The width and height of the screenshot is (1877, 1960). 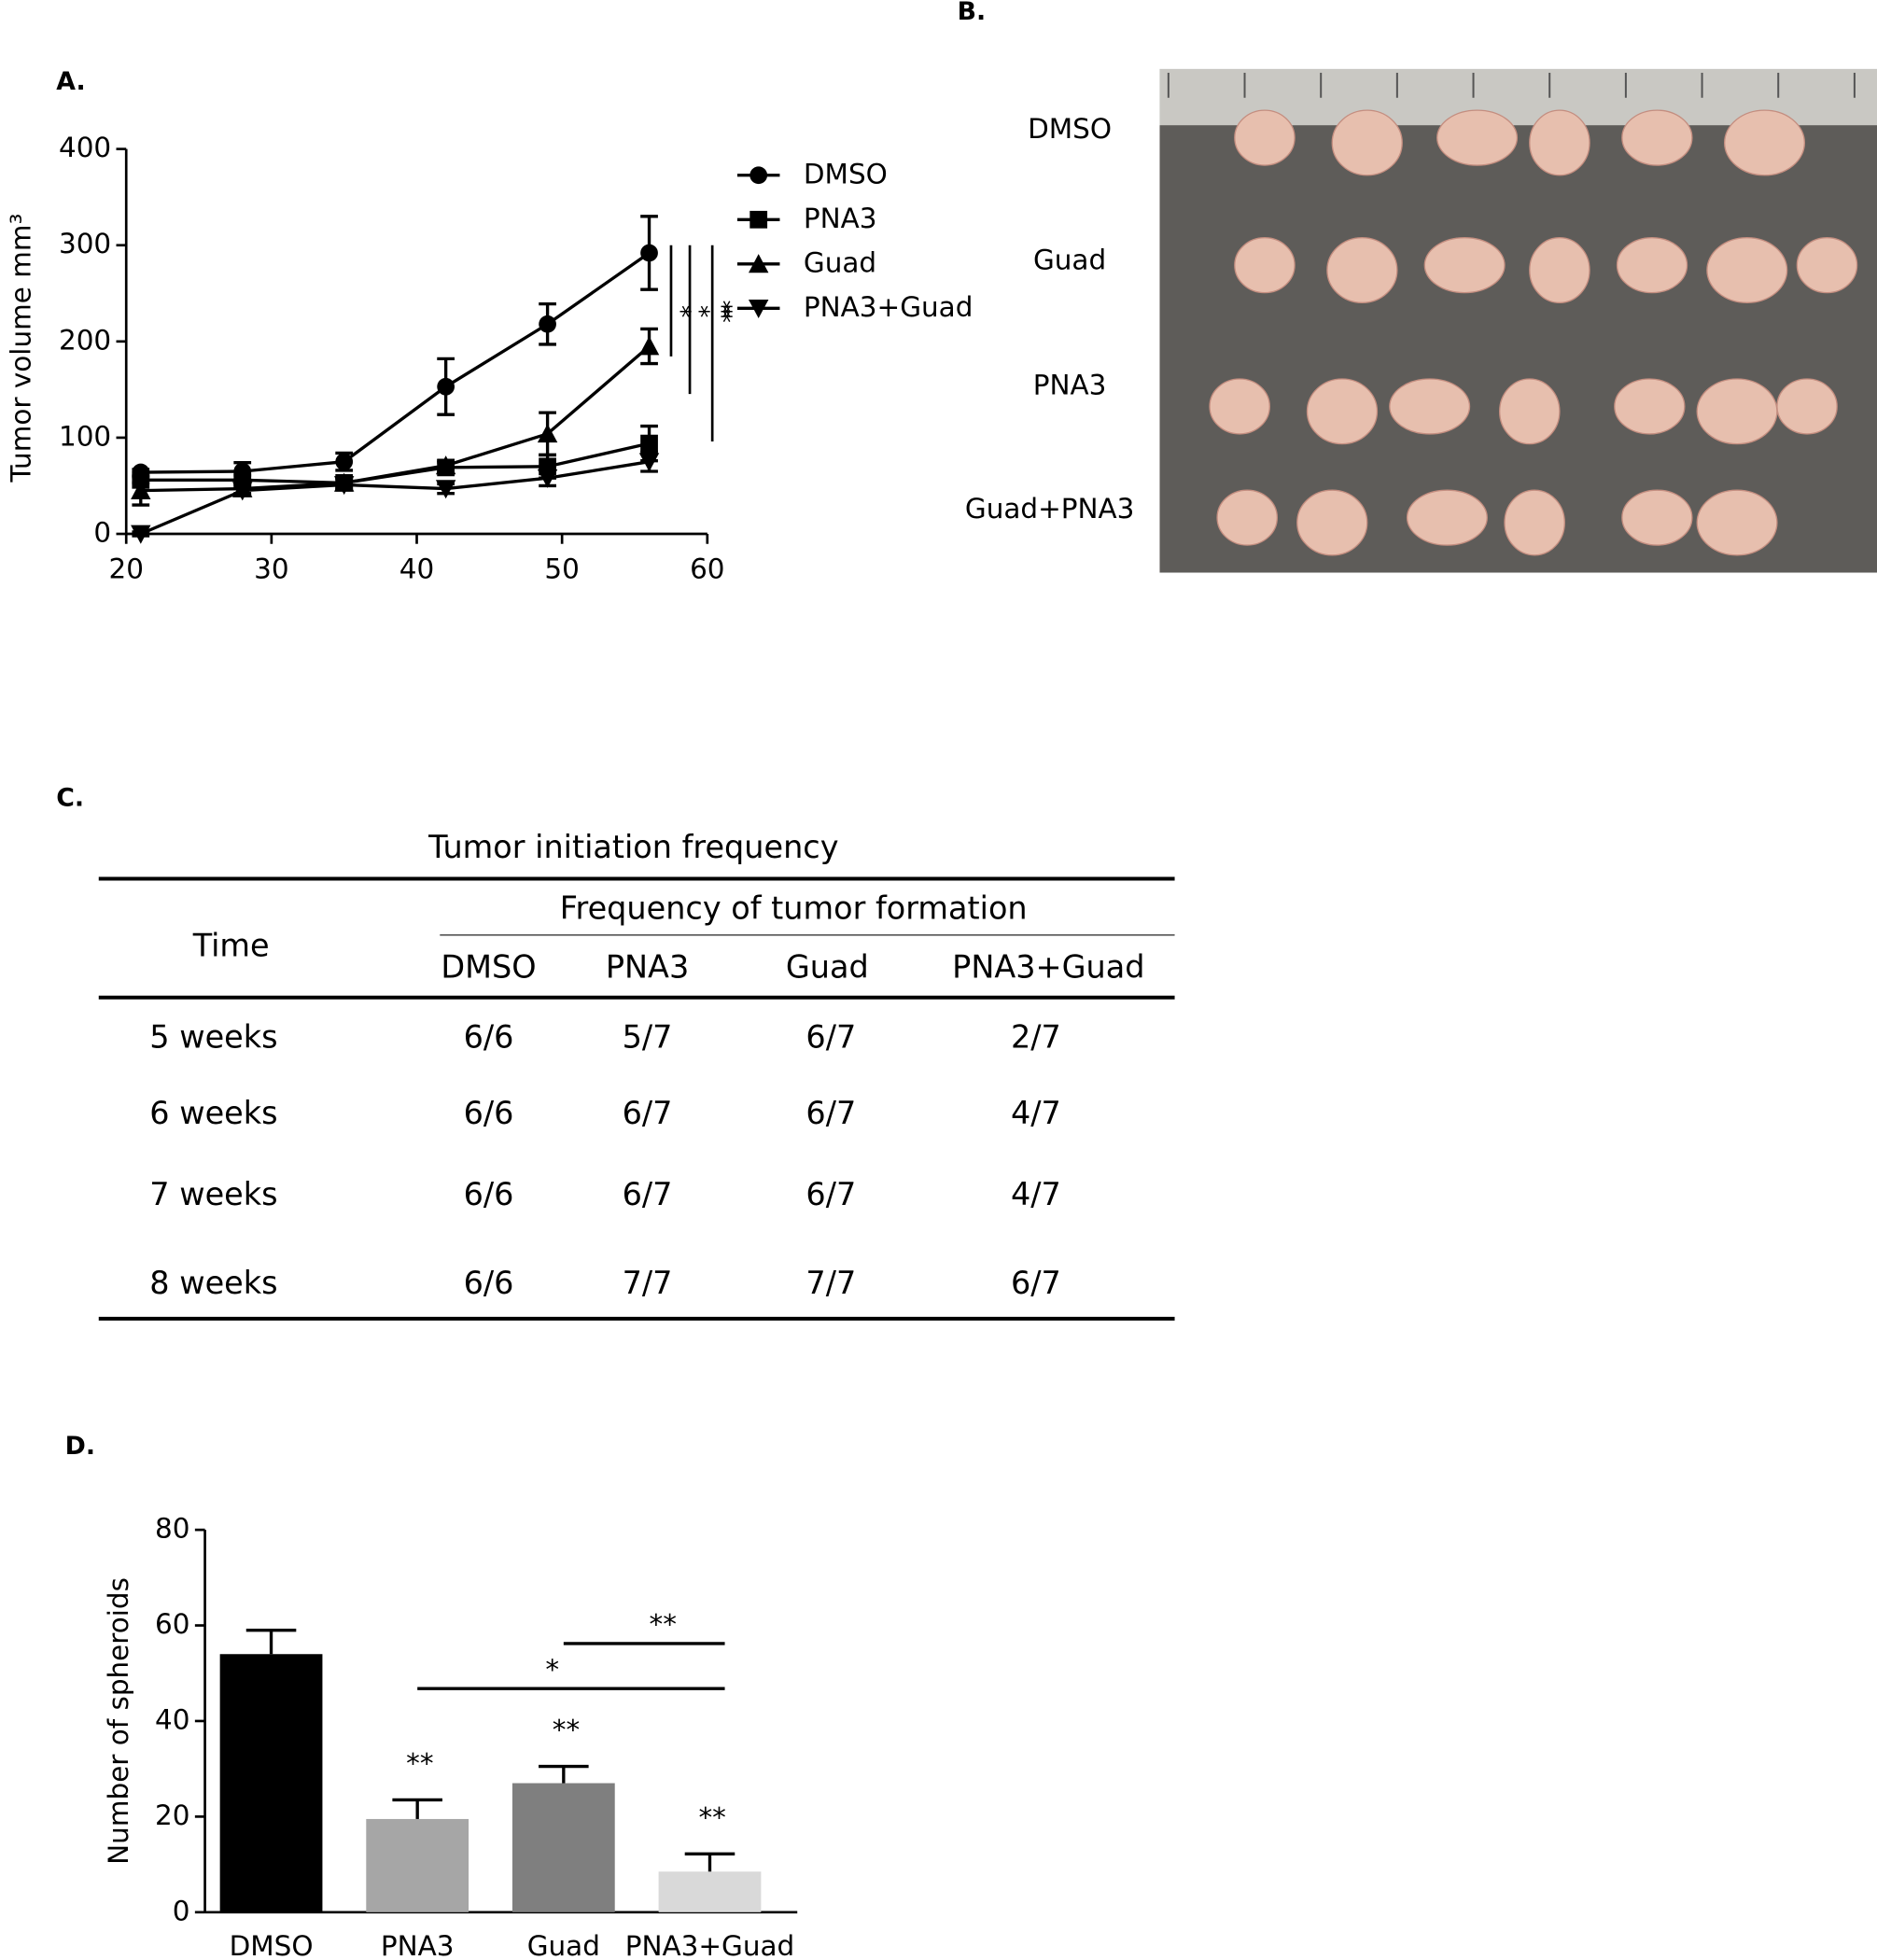 I want to click on panel-label: A., so click(x=71, y=81).